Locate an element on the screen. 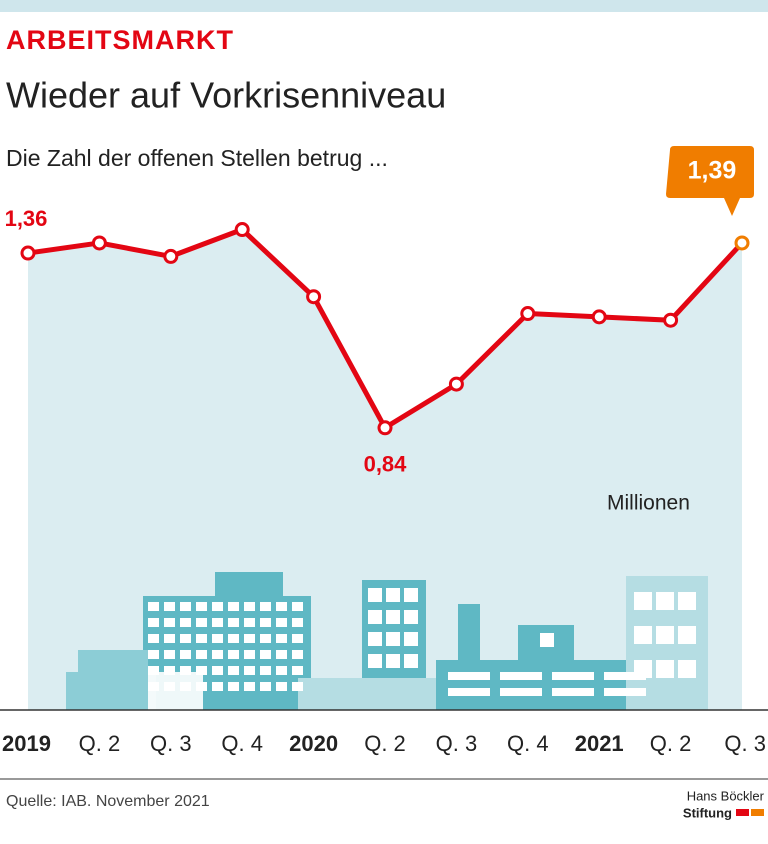 The image size is (768, 844). buildings is located at coordinates (387, 641).